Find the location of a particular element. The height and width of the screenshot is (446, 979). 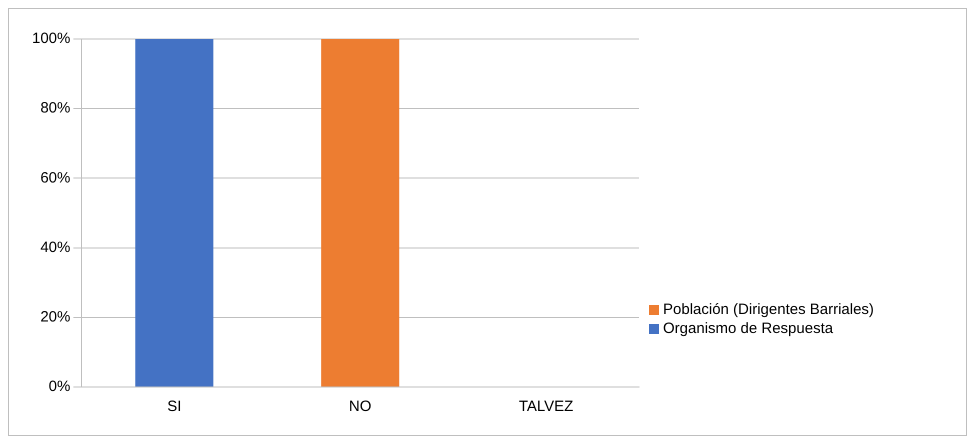

y-tick-label: 20% is located at coordinates (55, 317).